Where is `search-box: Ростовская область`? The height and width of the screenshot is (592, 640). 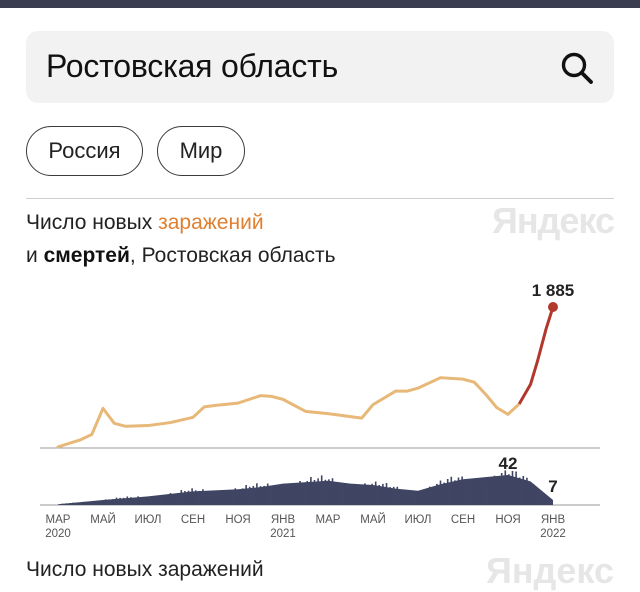
search-box: Ростовская область is located at coordinates (320, 67).